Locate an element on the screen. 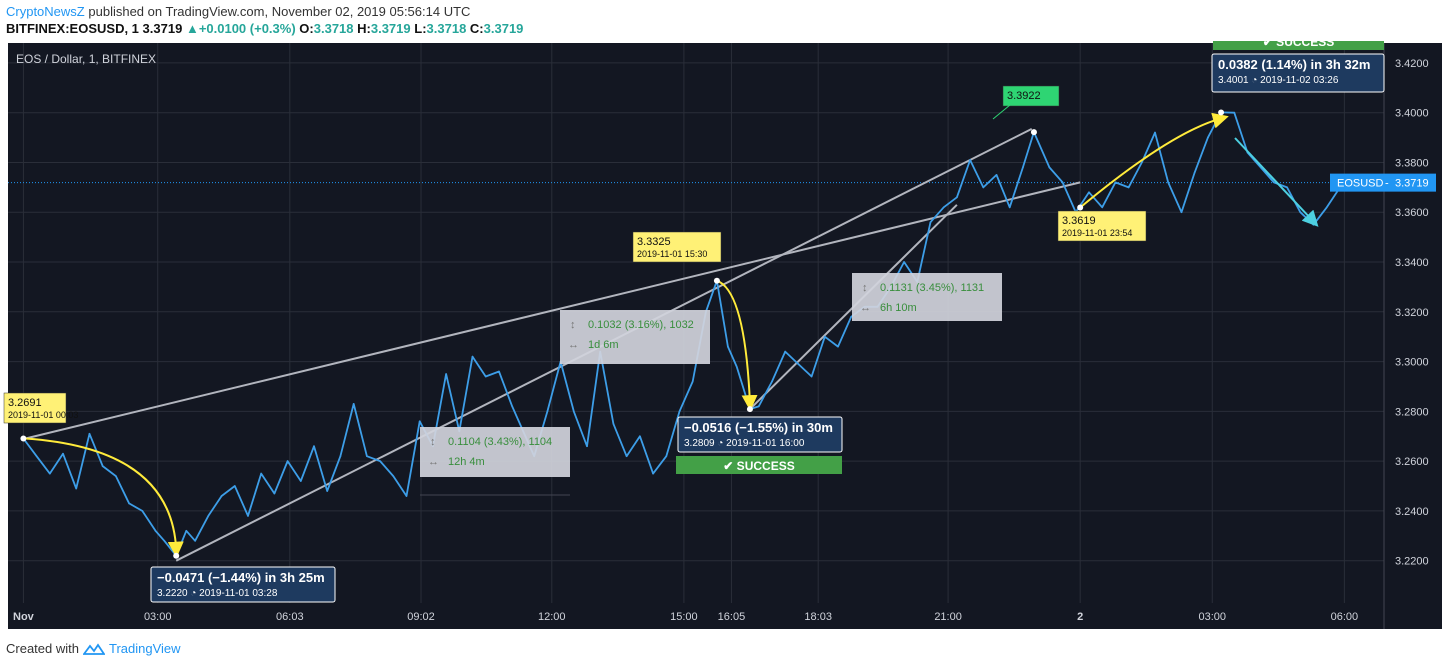 This screenshot has width=1444, height=667. range-duration-text: 1d 6m is located at coordinates (603, 345).